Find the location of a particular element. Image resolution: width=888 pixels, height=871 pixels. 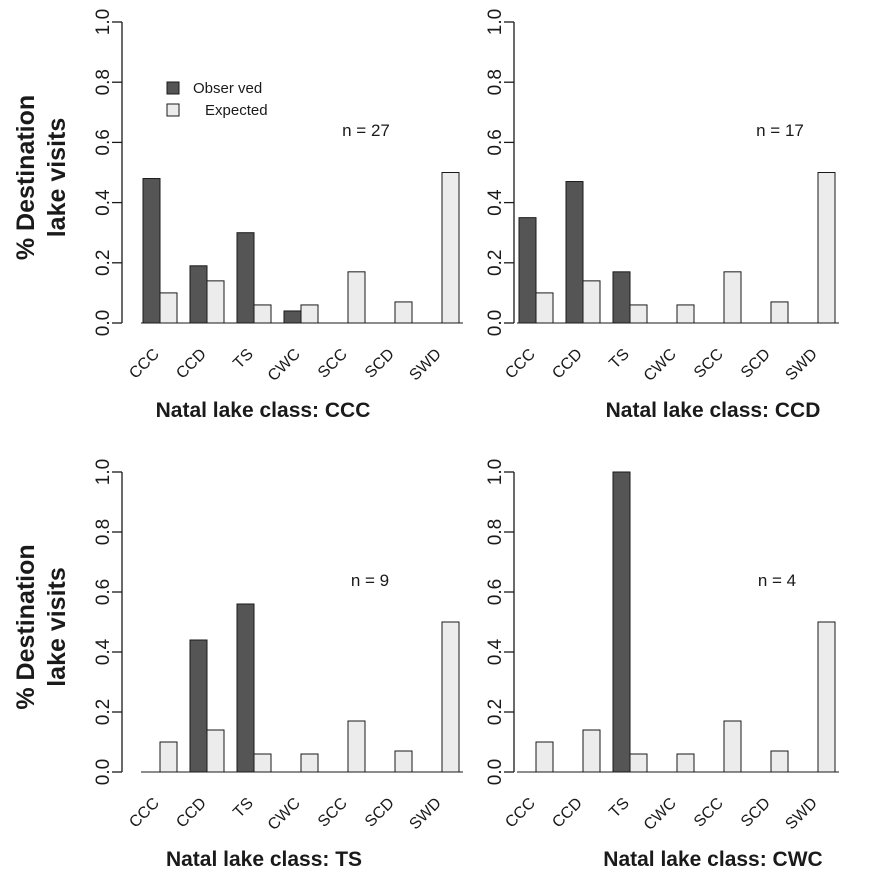

sample-size-annotation: n = 9 is located at coordinates (370, 580).